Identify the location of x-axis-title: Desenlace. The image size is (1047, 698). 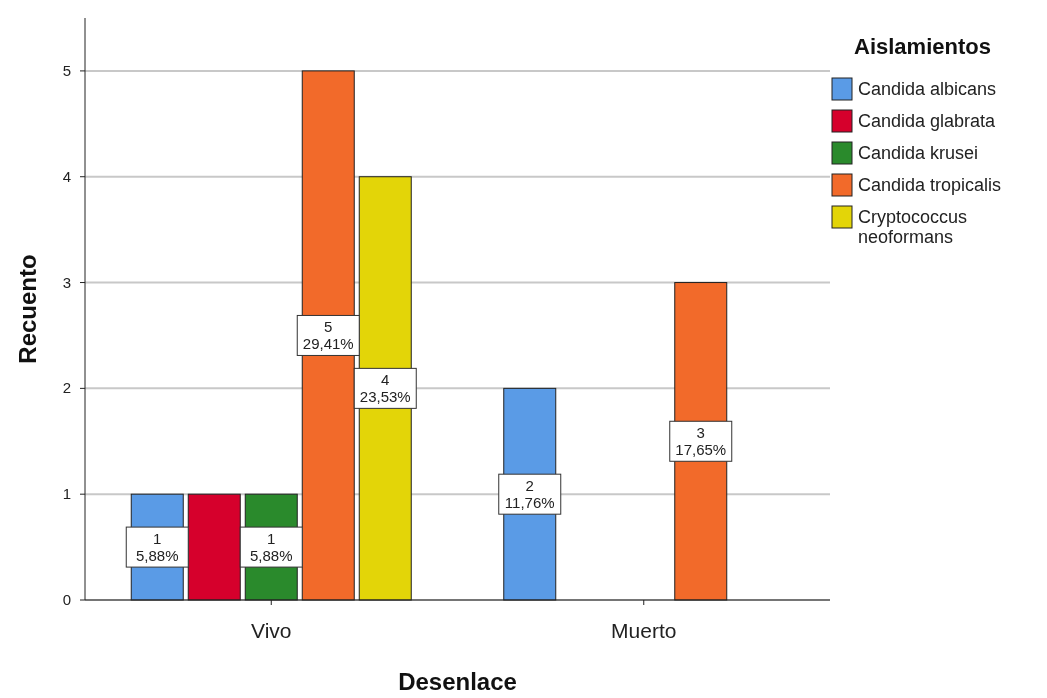
(457, 681).